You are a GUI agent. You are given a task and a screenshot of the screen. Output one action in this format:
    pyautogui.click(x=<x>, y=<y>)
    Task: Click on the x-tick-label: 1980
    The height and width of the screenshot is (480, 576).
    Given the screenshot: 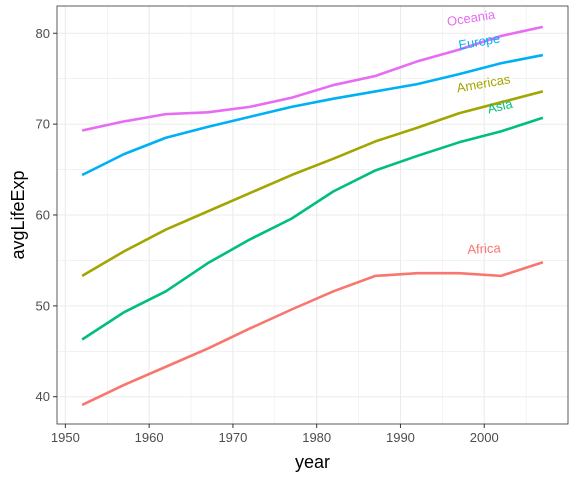 What is the action you would take?
    pyautogui.click(x=316, y=437)
    